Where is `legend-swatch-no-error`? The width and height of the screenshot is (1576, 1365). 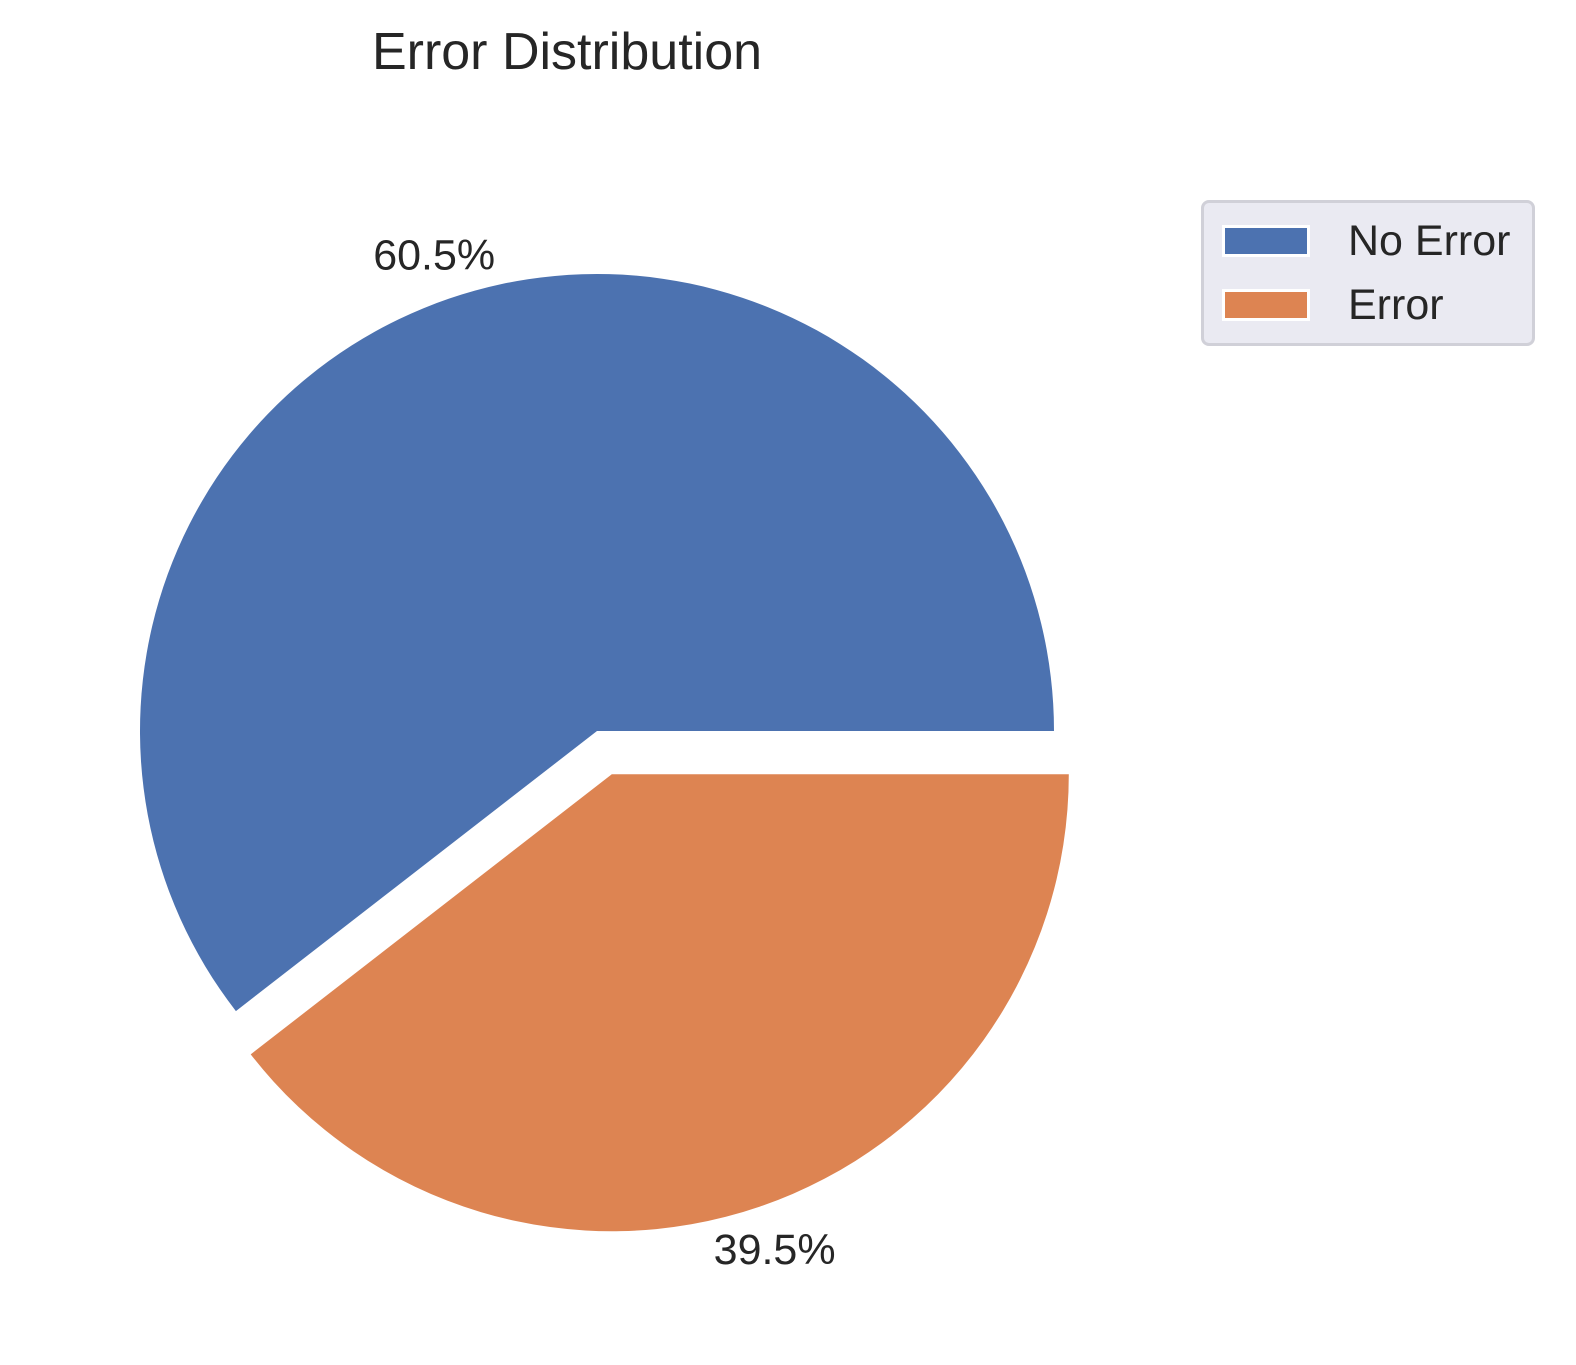
legend-swatch-no-error is located at coordinates (1266, 241).